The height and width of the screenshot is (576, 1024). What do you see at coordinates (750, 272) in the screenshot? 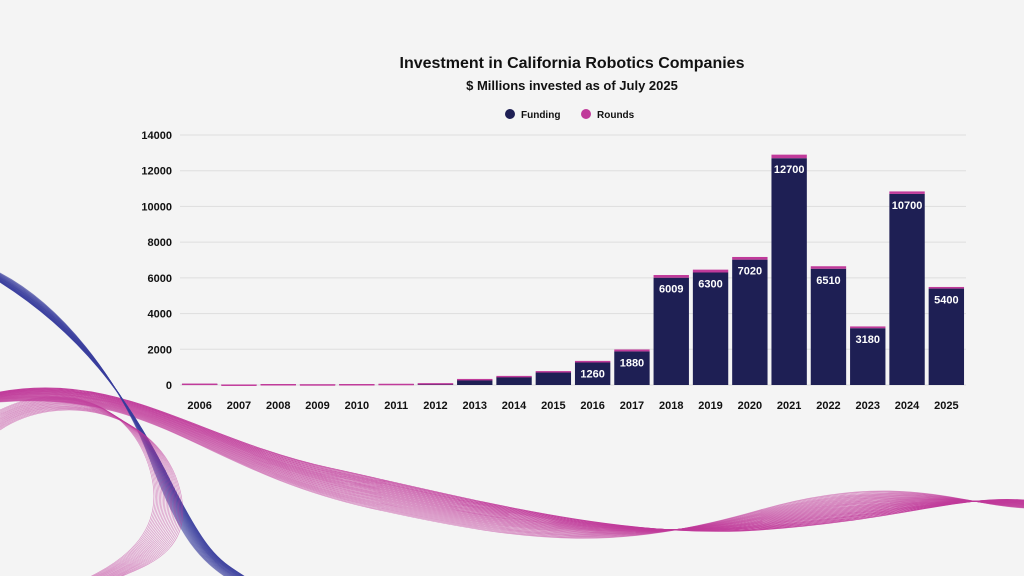
I see `data-label-2020: 7020` at bounding box center [750, 272].